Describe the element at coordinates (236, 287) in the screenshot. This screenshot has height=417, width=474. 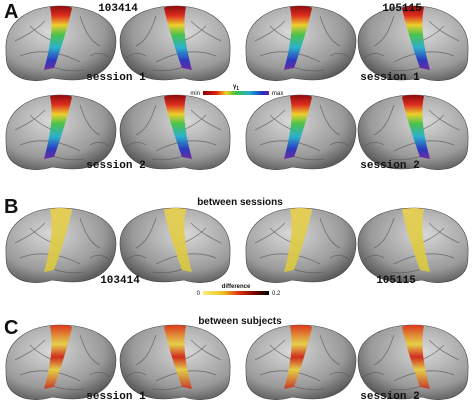
I see `colorbar-title: difference` at that location.